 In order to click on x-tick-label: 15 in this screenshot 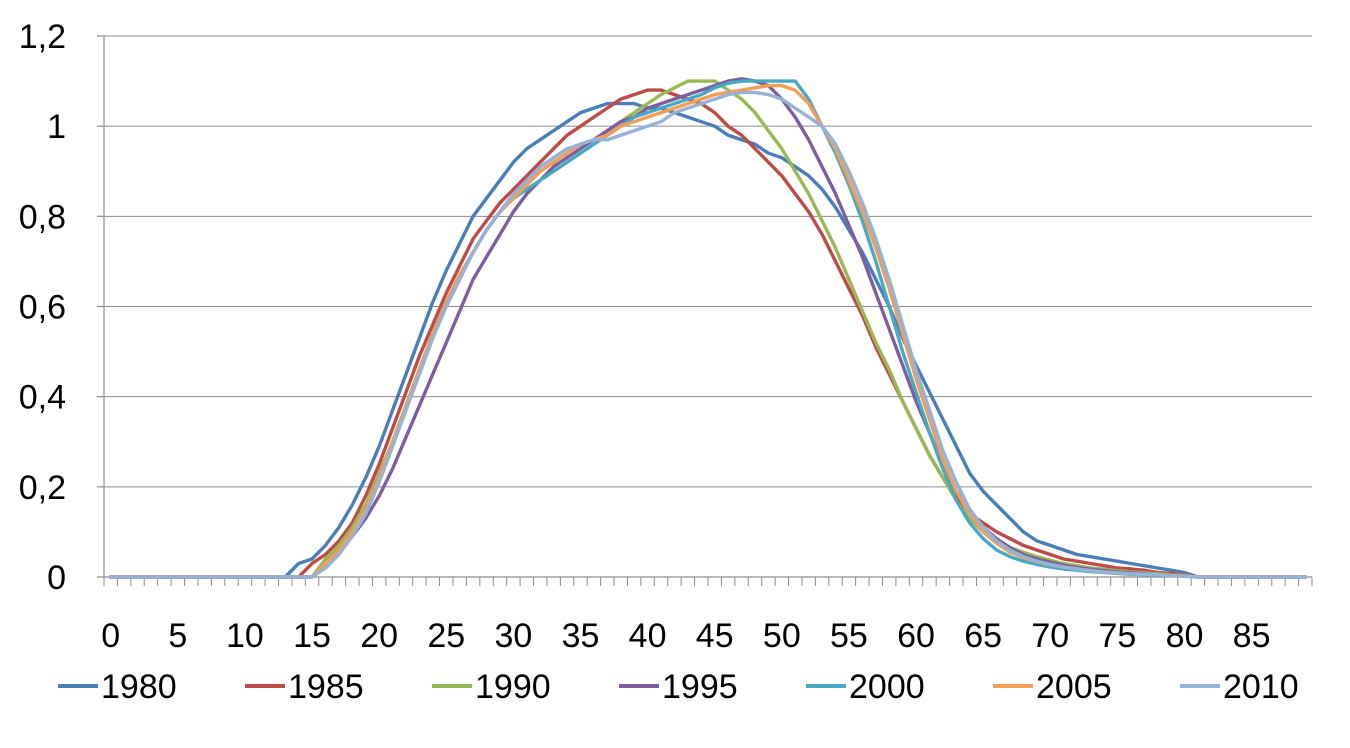, I will do `click(312, 636)`.